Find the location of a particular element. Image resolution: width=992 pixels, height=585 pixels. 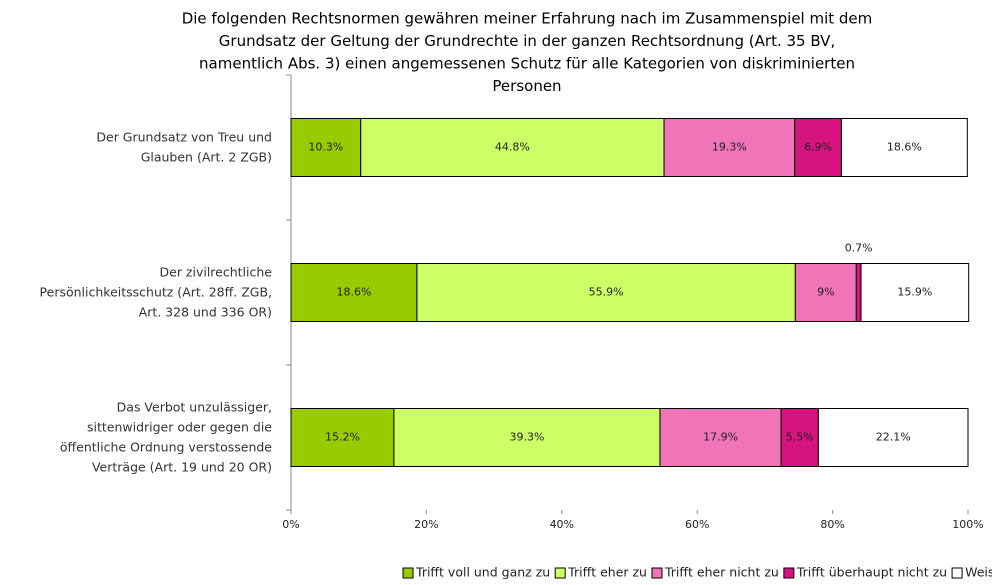

category-label-line: sittenwidriger oder gegen die is located at coordinates (179, 426).